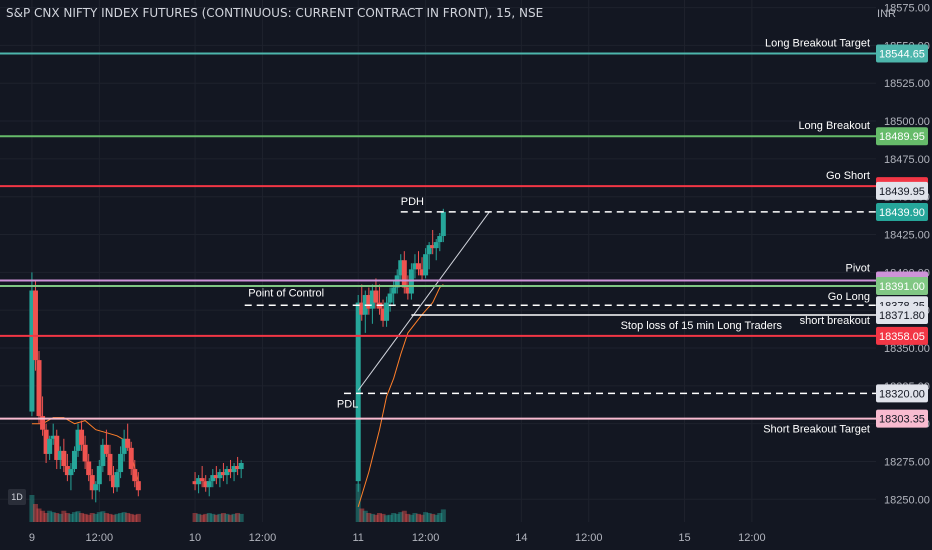 This screenshot has width=932, height=550. I want to click on price-tick: 18575.00, so click(907, 9).